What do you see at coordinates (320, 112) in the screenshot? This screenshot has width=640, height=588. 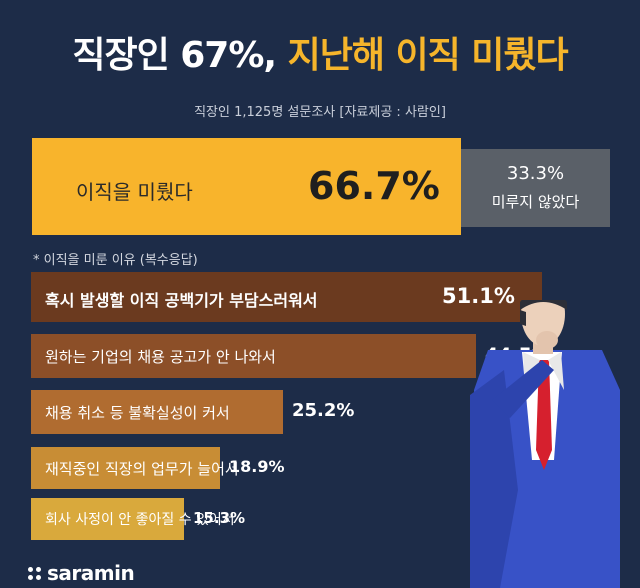 I see `survey-subtitle: 직장인 1,125명 설문조사 [자료제공 : 사람인]` at bounding box center [320, 112].